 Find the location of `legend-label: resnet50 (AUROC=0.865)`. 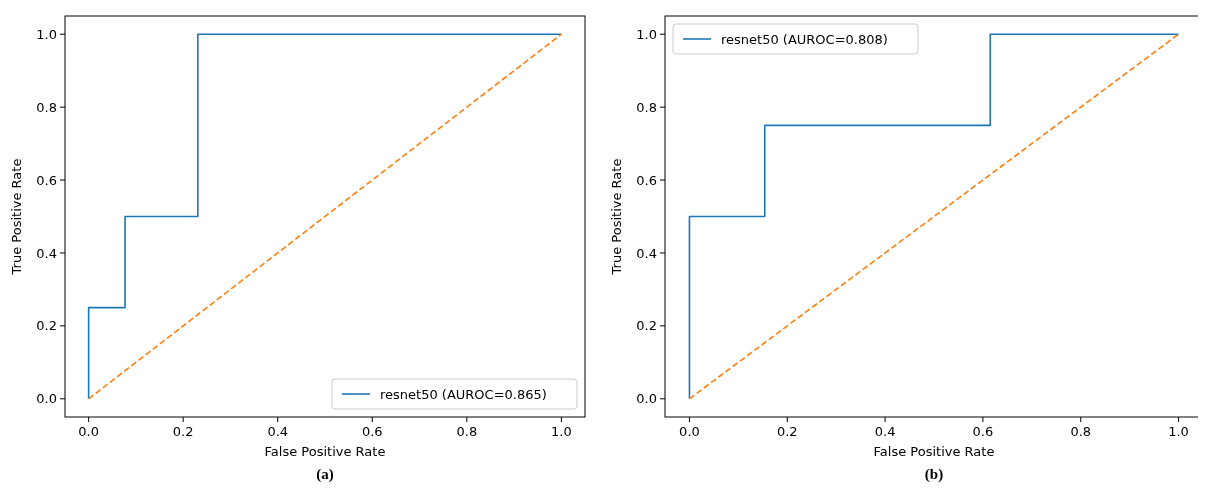

legend-label: resnet50 (AUROC=0.865) is located at coordinates (463, 394).